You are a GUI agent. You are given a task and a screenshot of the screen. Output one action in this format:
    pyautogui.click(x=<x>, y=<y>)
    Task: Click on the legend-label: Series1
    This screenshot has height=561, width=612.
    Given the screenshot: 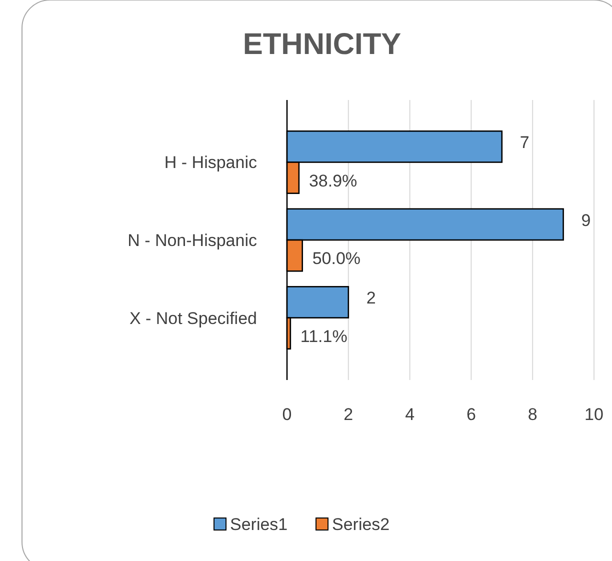 What is the action you would take?
    pyautogui.click(x=259, y=524)
    